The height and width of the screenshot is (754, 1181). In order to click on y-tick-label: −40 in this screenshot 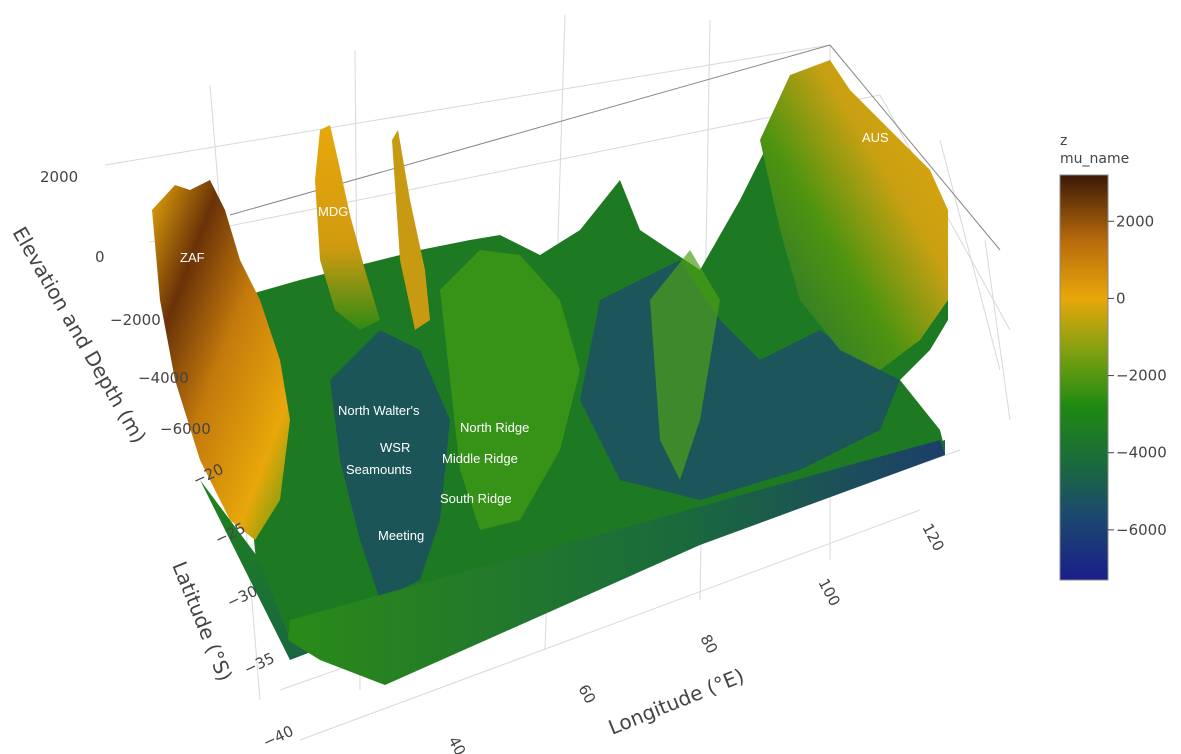, I will do `click(278, 737)`.